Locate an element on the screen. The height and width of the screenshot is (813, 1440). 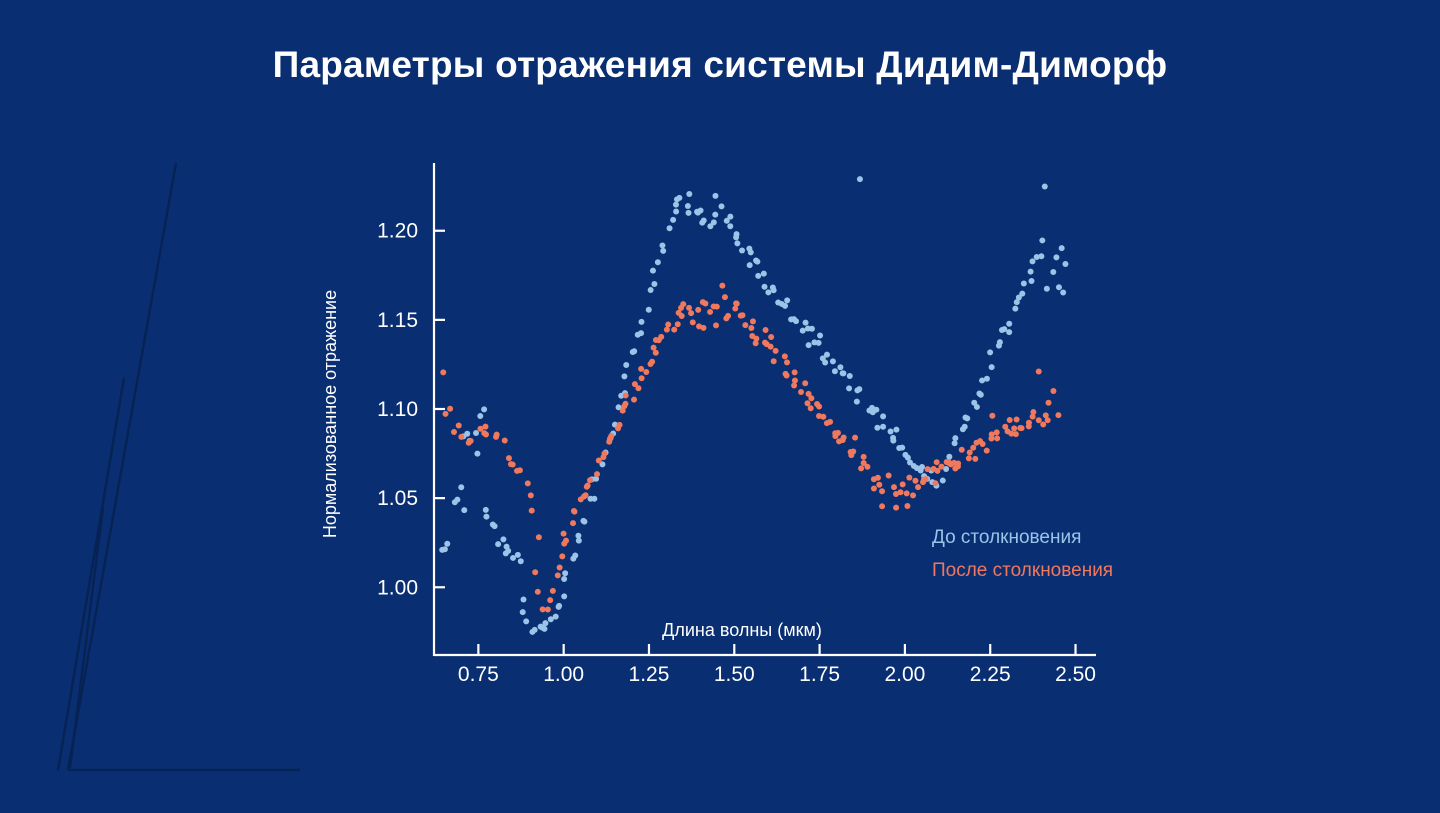
legend-item-2: После столкновения is located at coordinates (1022, 570).